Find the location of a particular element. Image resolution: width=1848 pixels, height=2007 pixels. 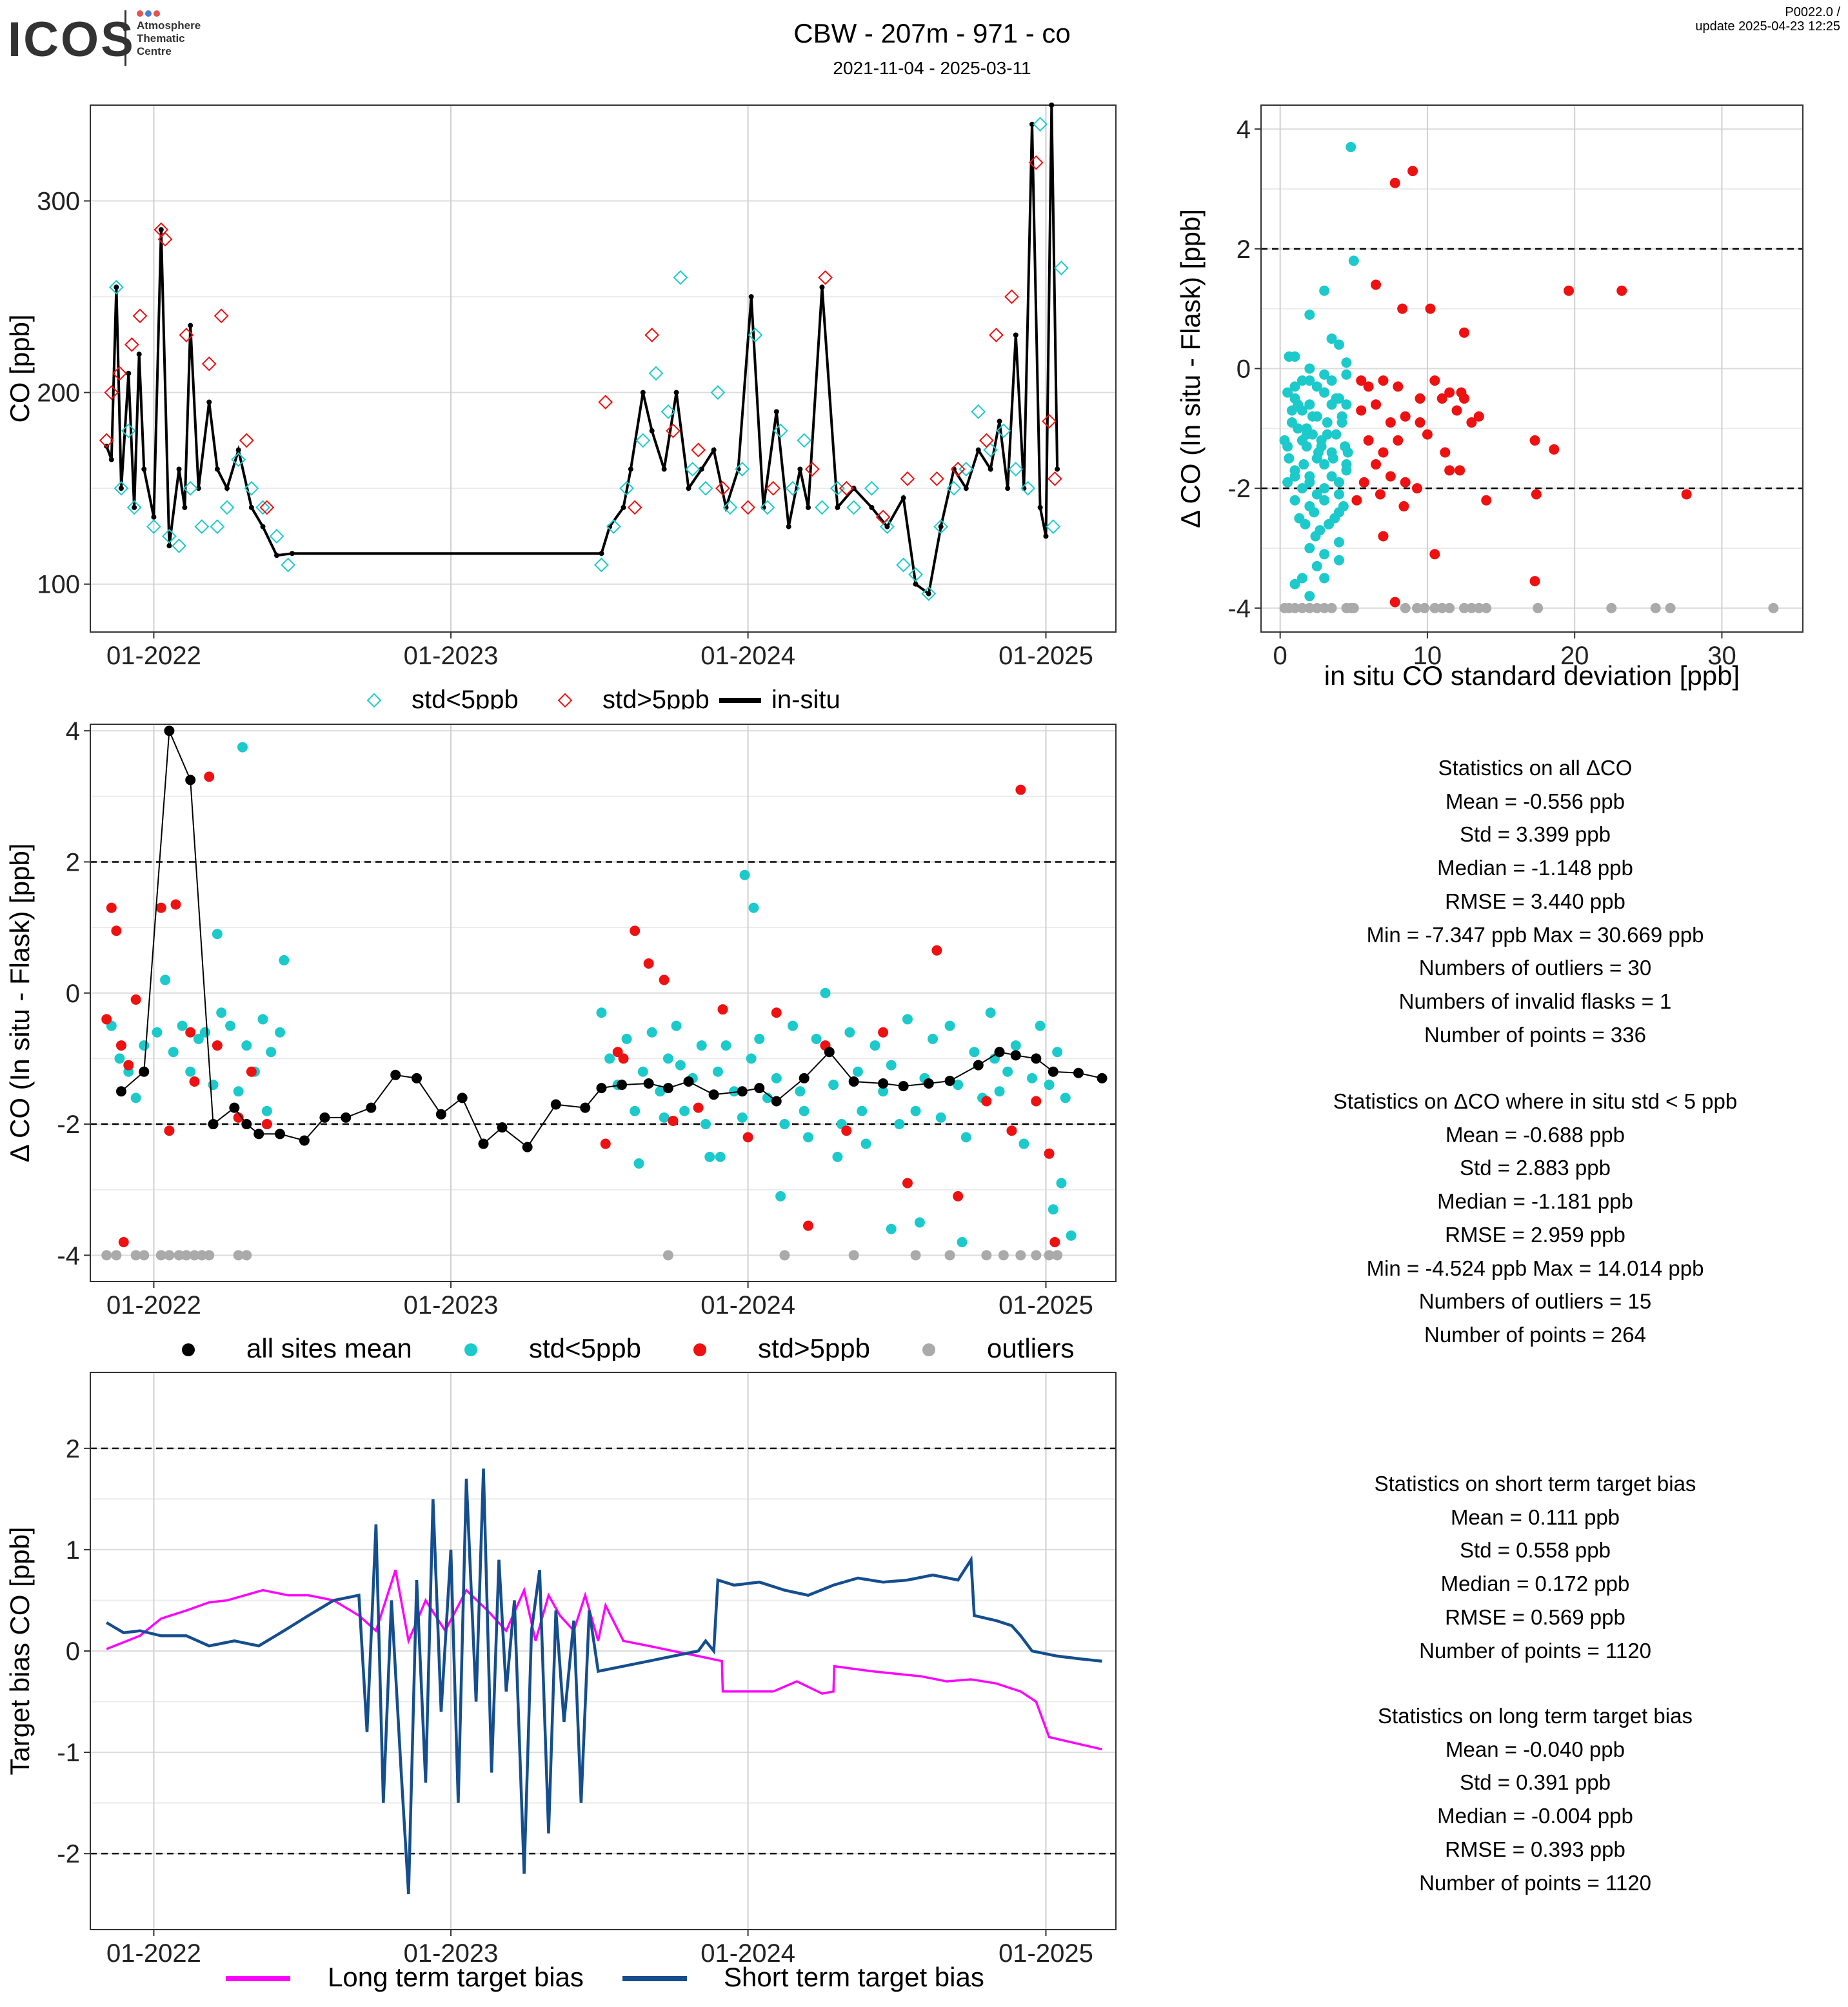

x-tick-label: 01-2025 is located at coordinates (1046, 1954).